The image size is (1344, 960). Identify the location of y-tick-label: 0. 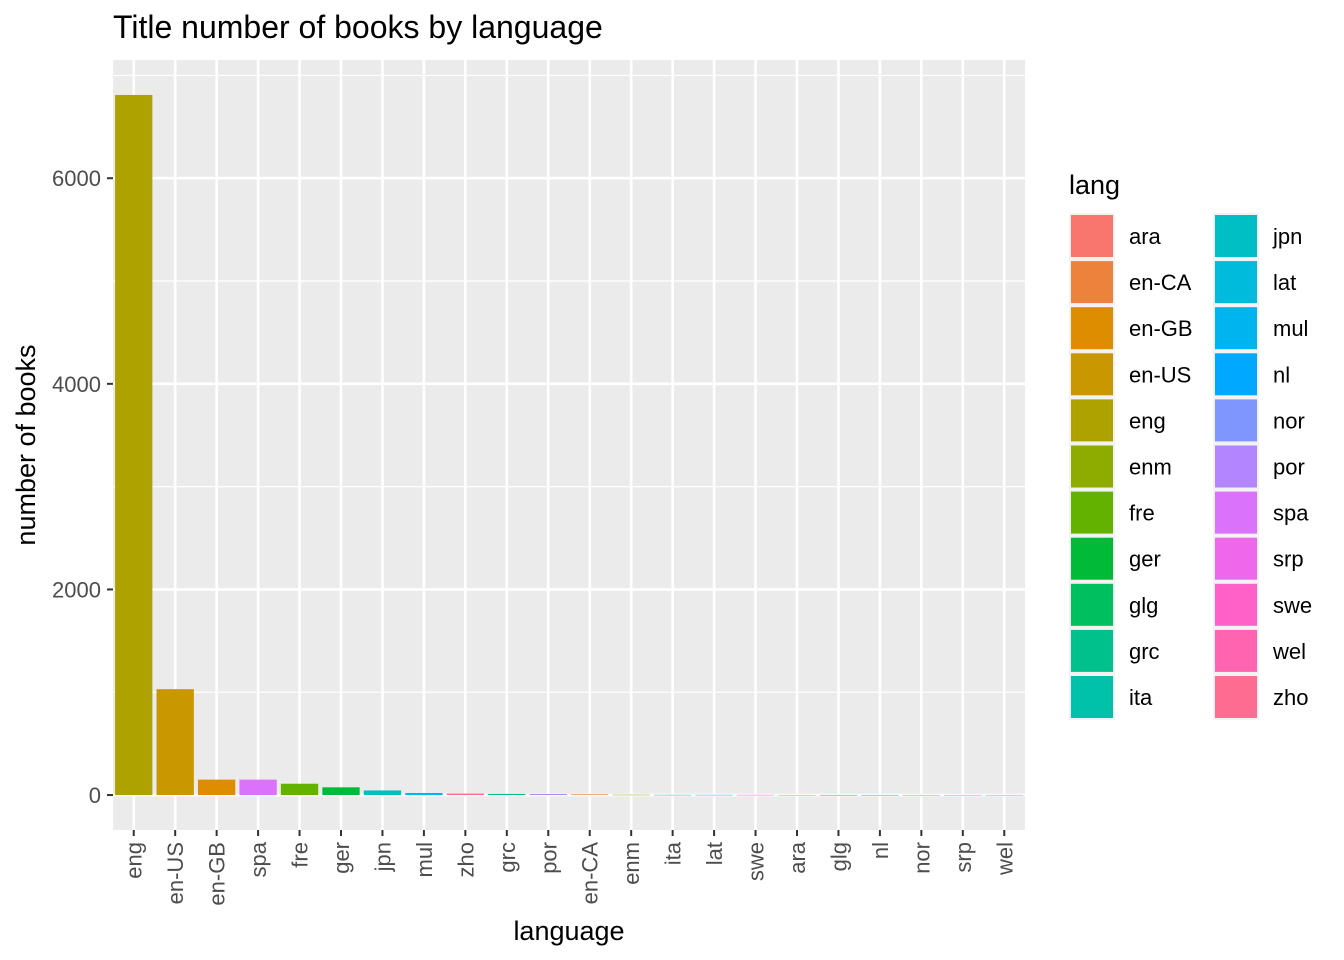
(95, 795).